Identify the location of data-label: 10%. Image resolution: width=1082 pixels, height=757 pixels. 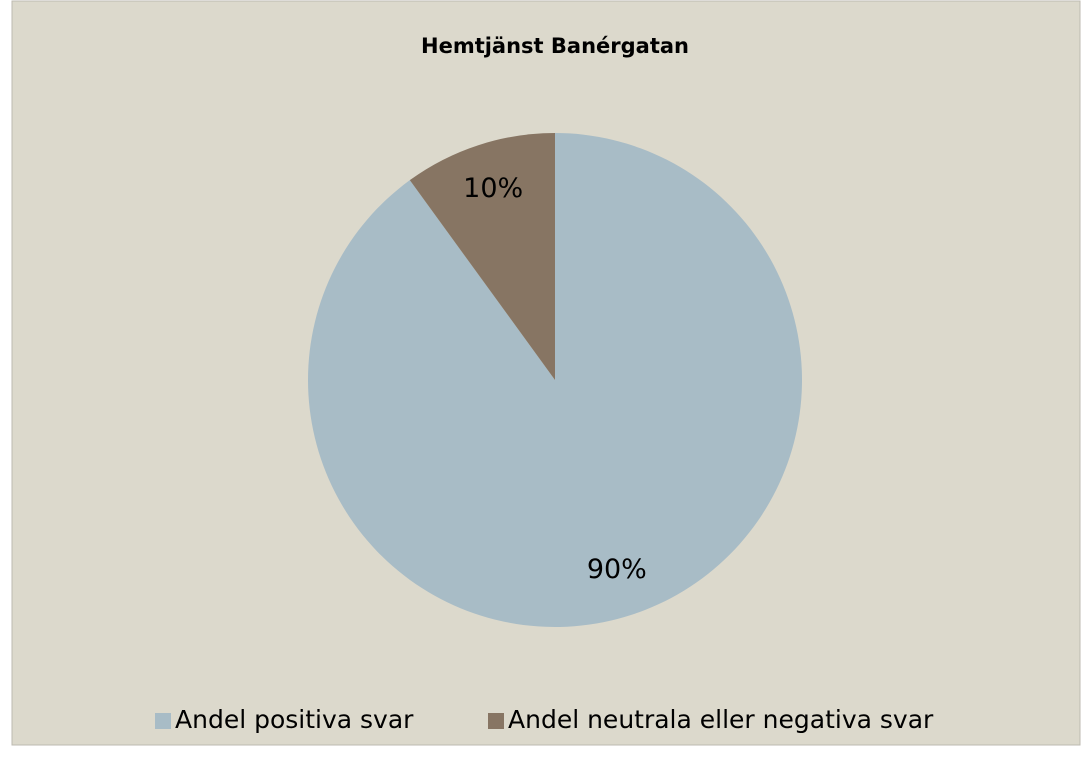
(493, 188).